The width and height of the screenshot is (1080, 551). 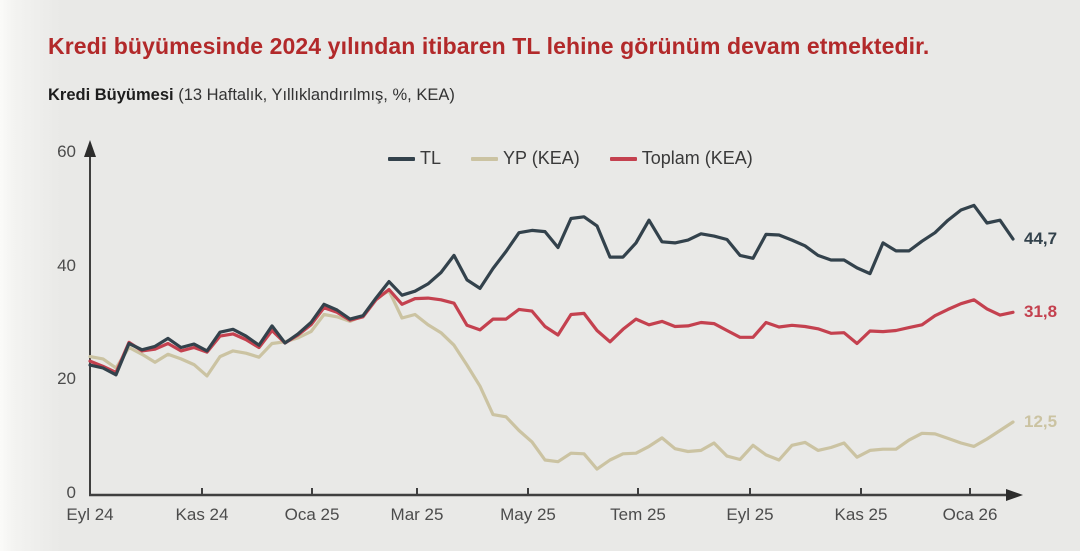 I want to click on y-axis-tick-label: 40, so click(x=66, y=265).